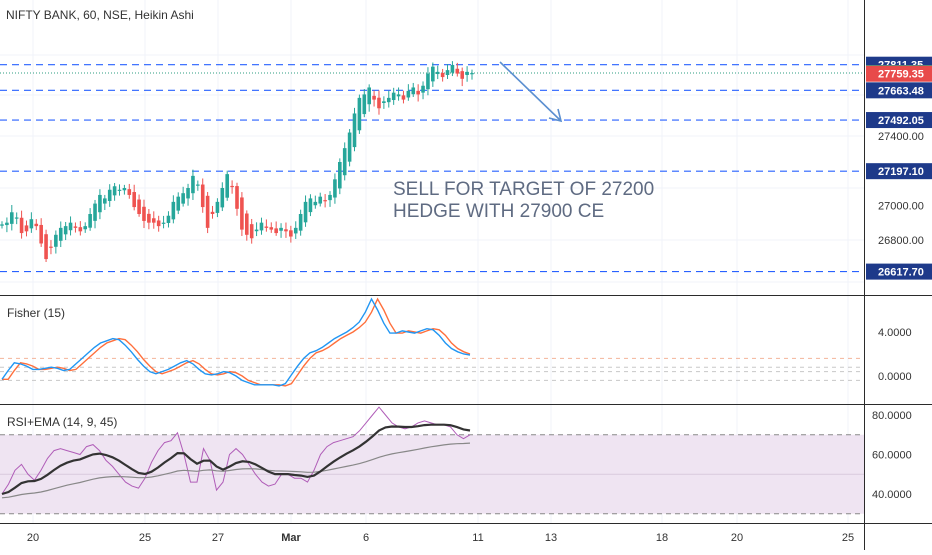  What do you see at coordinates (901, 137) in the screenshot?
I see `price-tick-label: 27400.00` at bounding box center [901, 137].